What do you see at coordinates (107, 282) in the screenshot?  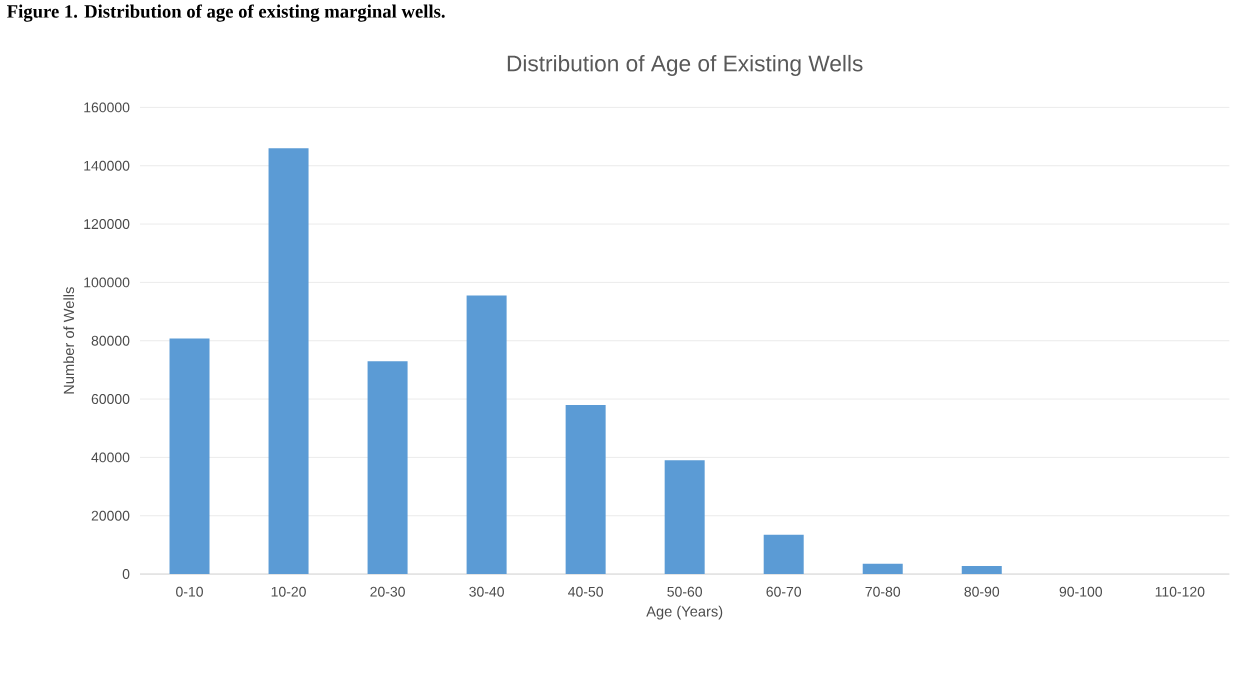 I see `y-tick-label: 100000` at bounding box center [107, 282].